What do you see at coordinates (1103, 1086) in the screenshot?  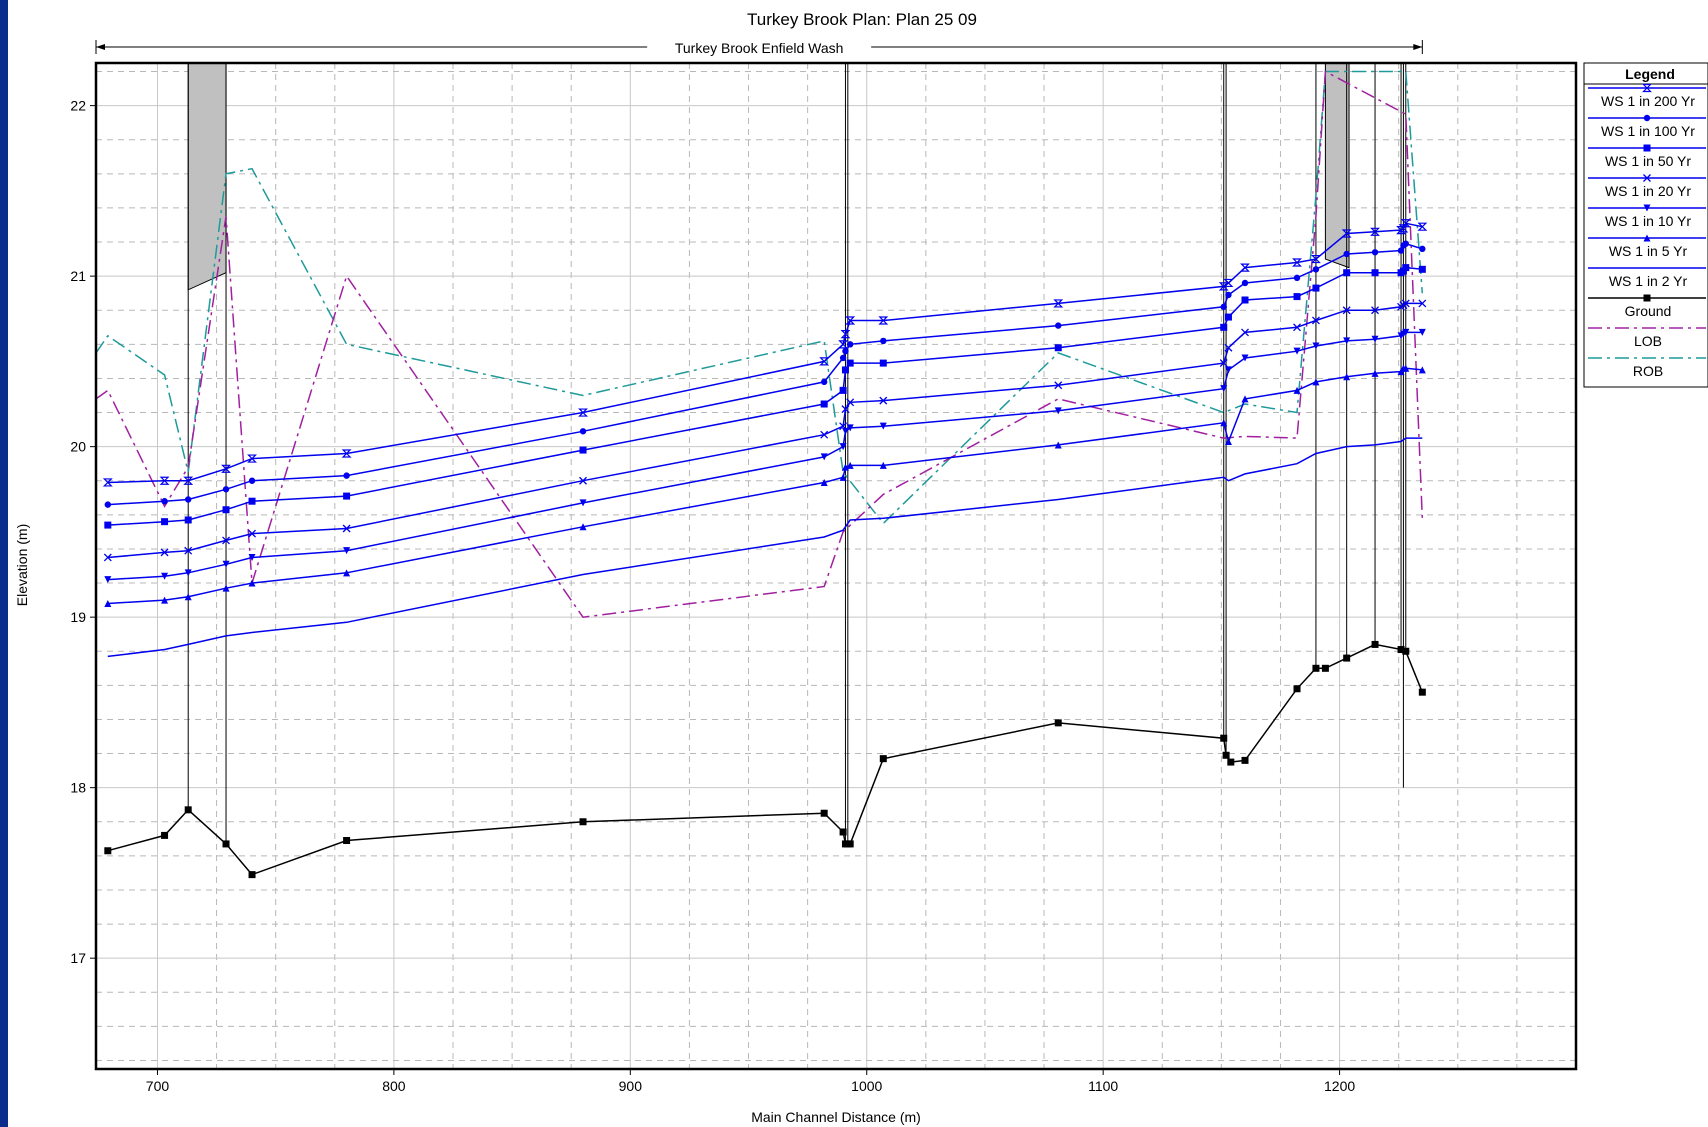 I see `x-tick-label: 1100` at bounding box center [1103, 1086].